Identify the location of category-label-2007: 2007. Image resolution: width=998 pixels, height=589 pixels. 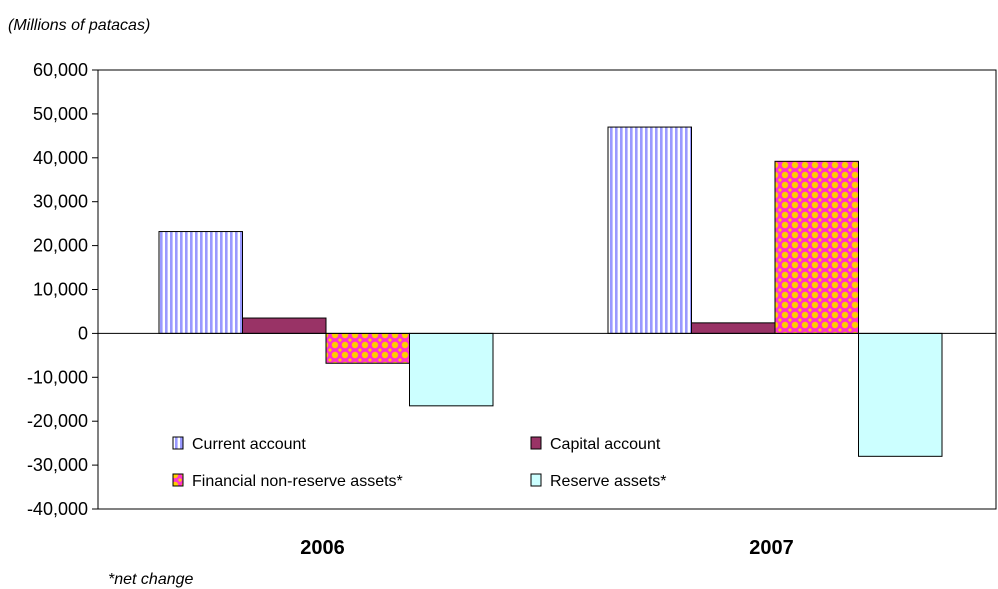
(771, 548).